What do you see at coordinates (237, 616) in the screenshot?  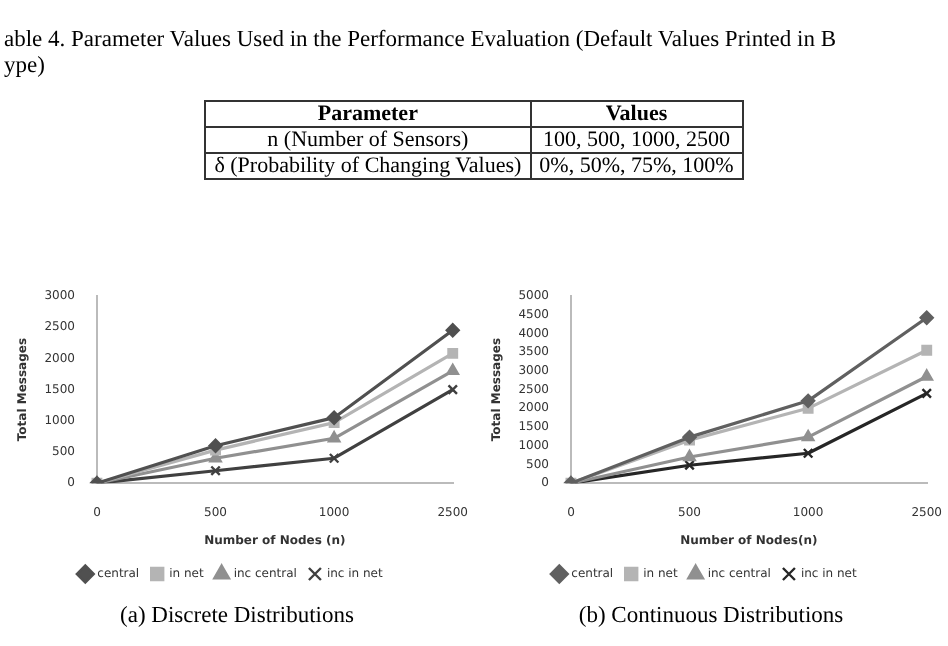 I see `text: (a) Discrete Distributions` at bounding box center [237, 616].